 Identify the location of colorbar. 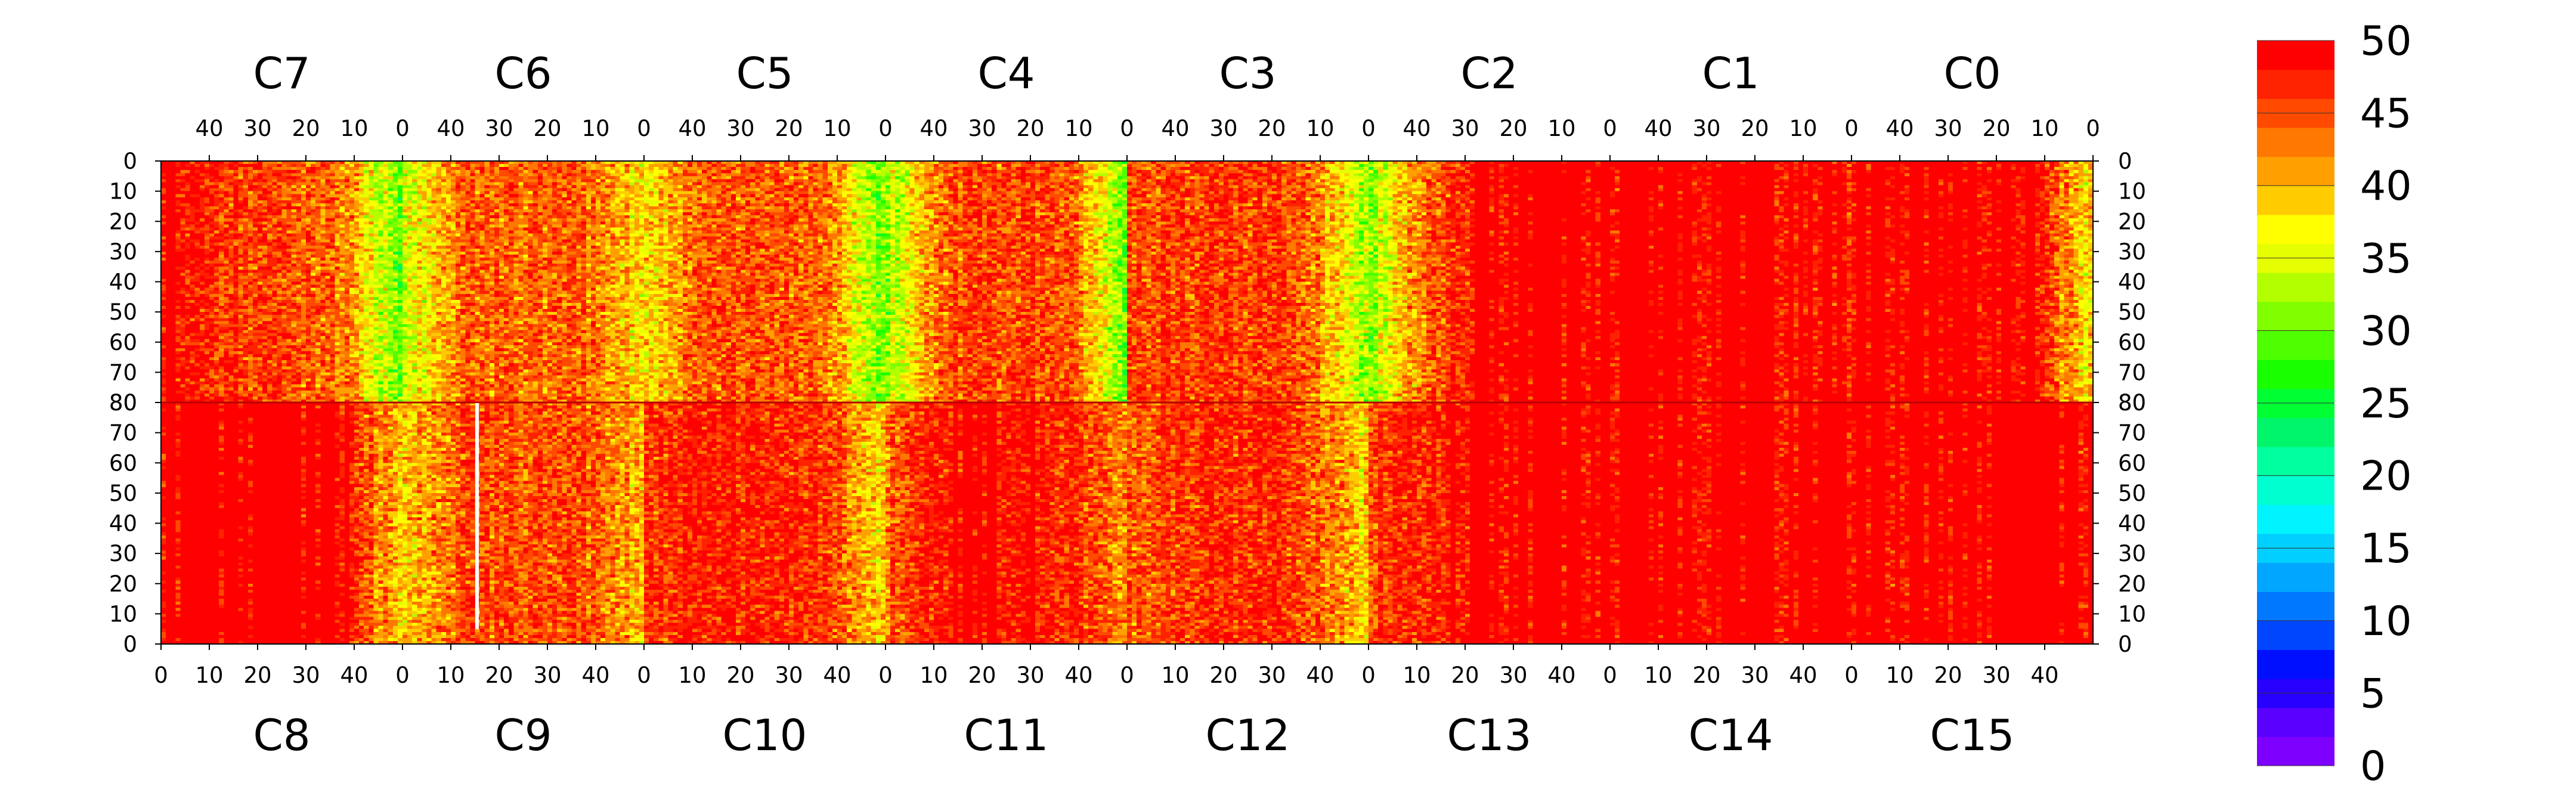
(2295, 403).